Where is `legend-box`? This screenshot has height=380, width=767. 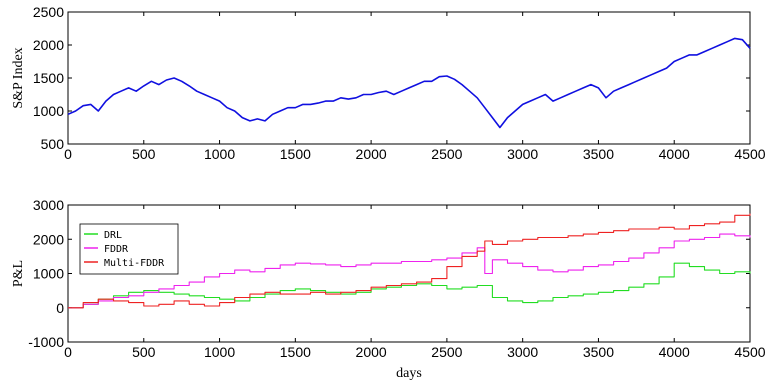 legend-box is located at coordinates (129, 249).